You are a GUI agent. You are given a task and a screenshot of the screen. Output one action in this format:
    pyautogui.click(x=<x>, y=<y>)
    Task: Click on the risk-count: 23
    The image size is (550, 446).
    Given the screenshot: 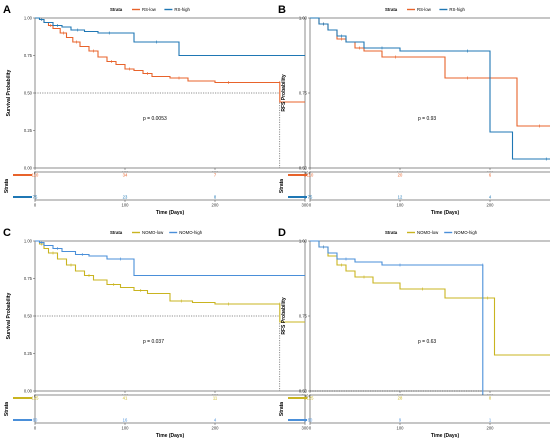 What is the action you would take?
    pyautogui.click(x=125, y=197)
    